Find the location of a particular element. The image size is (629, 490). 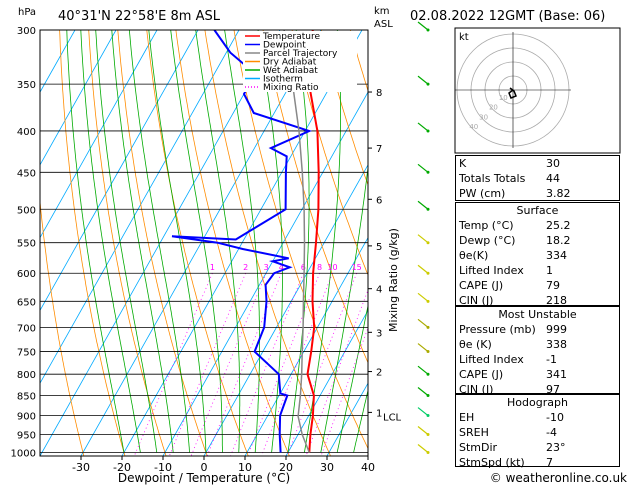

surface-label: θe(K) is located at coordinates (473, 255).